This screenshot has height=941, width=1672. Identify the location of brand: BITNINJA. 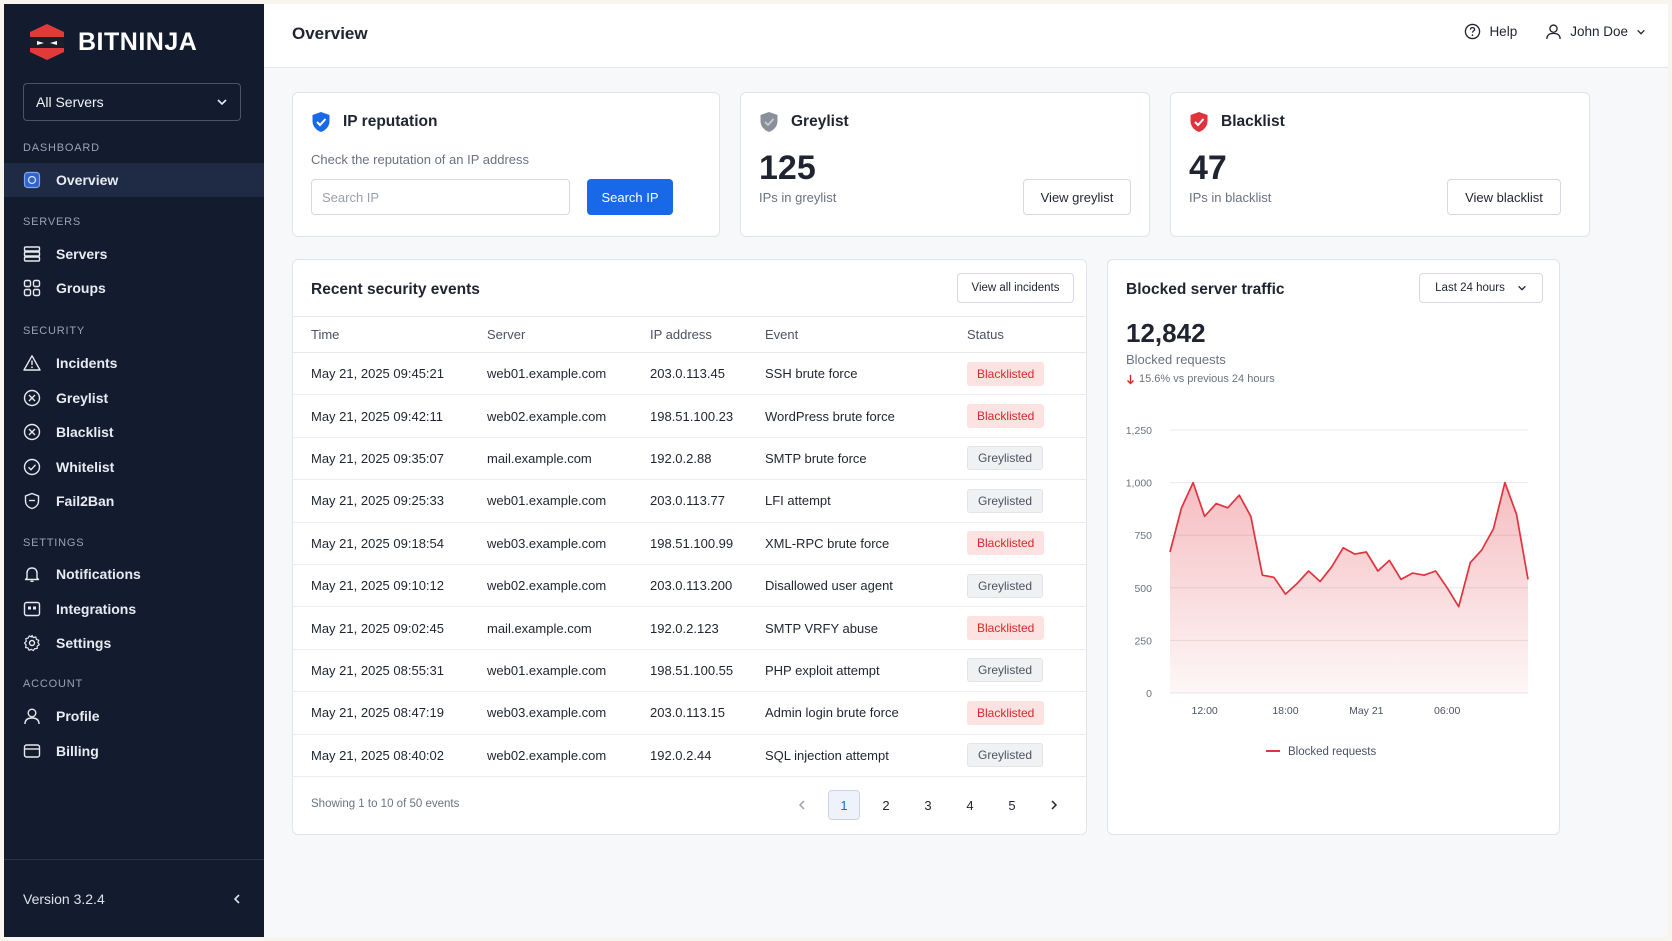
(111, 42).